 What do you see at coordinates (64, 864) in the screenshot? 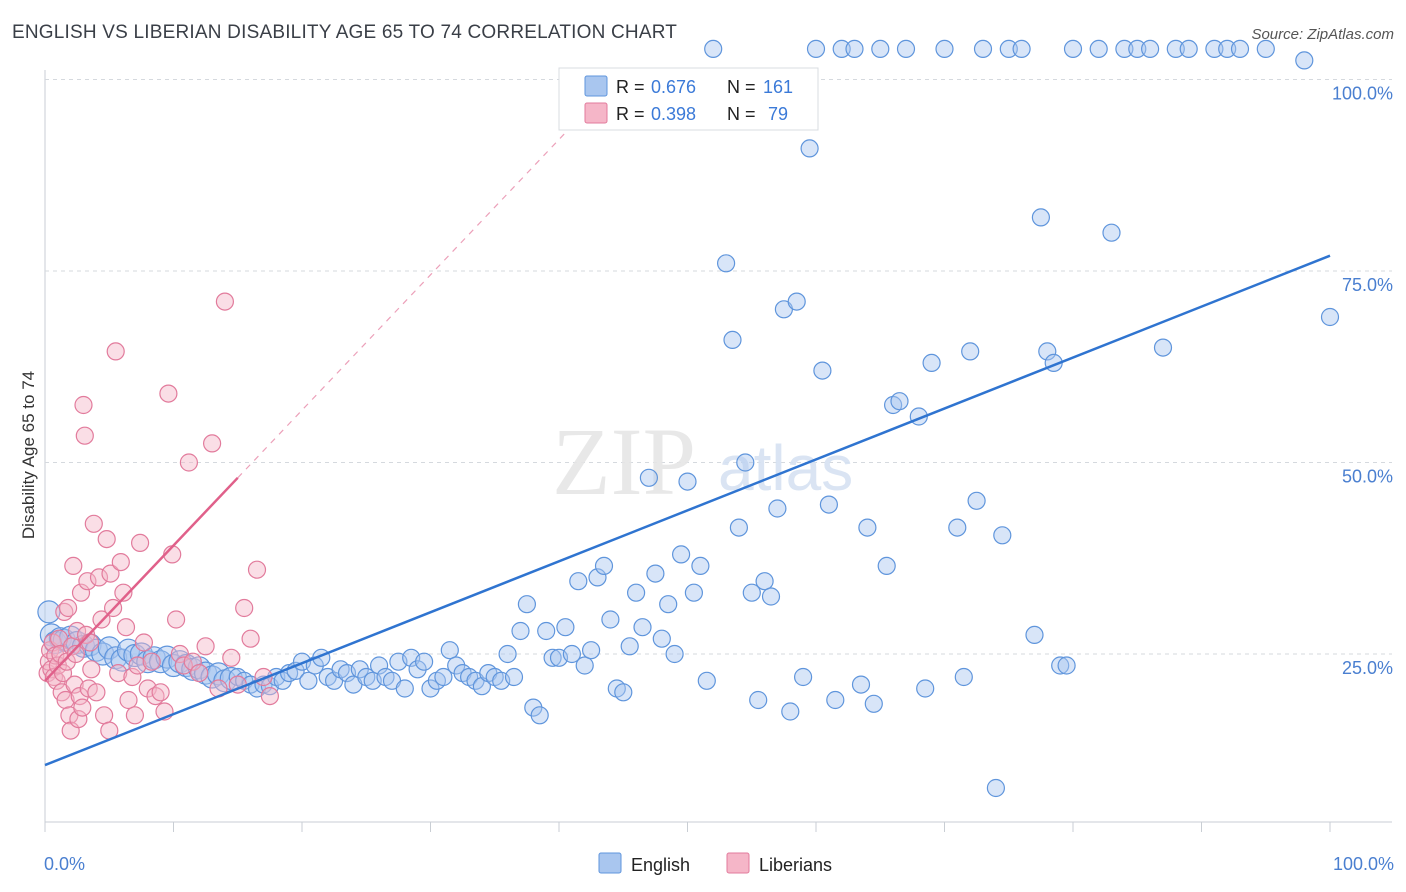
I see `x-tick-label-min: 0.0%` at bounding box center [64, 864].